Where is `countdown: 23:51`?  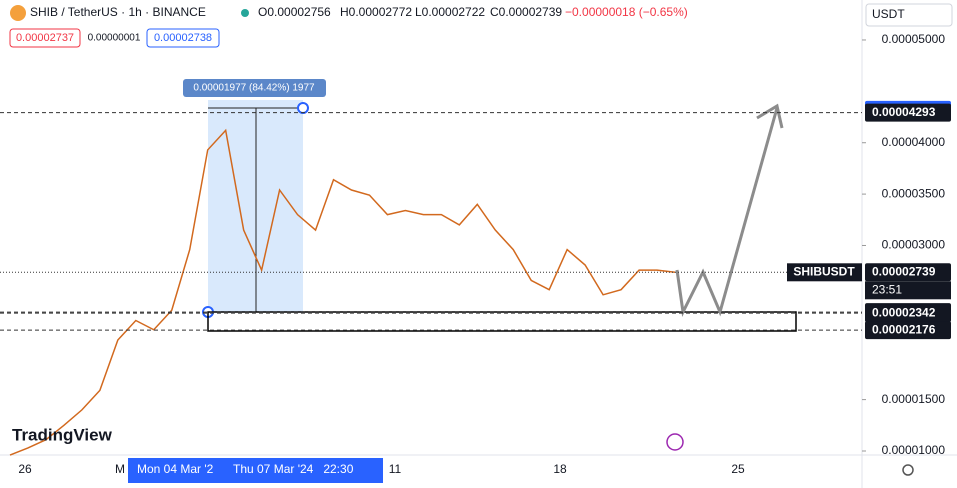 countdown: 23:51 is located at coordinates (887, 289).